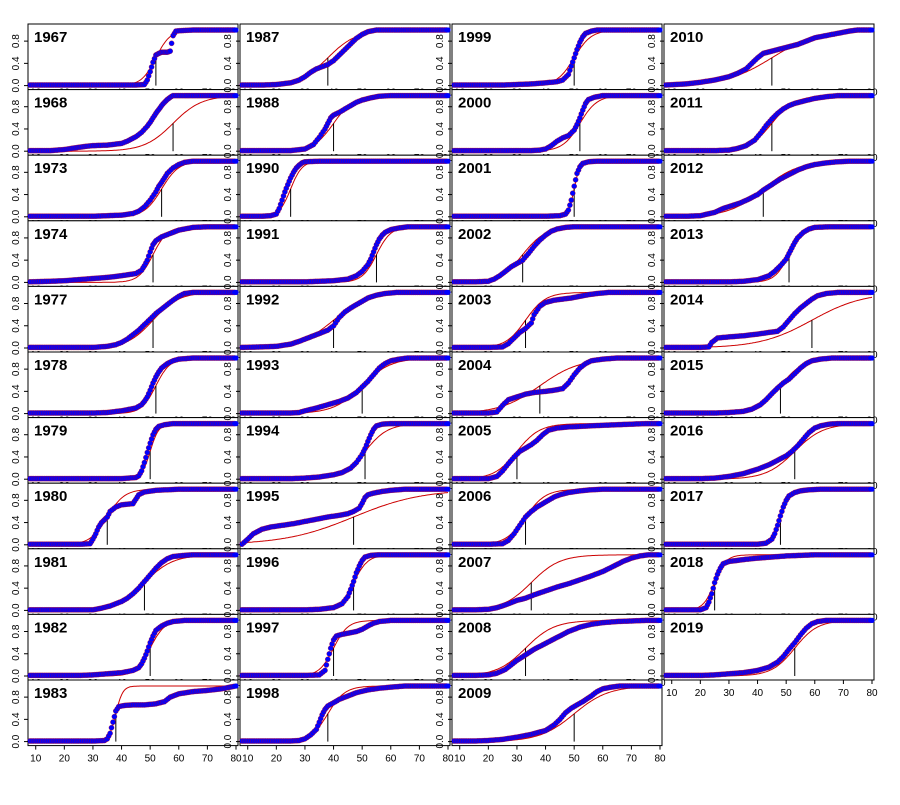 The height and width of the screenshot is (805, 900). What do you see at coordinates (262, 234) in the screenshot?
I see `panel-year-label: 1991` at bounding box center [262, 234].